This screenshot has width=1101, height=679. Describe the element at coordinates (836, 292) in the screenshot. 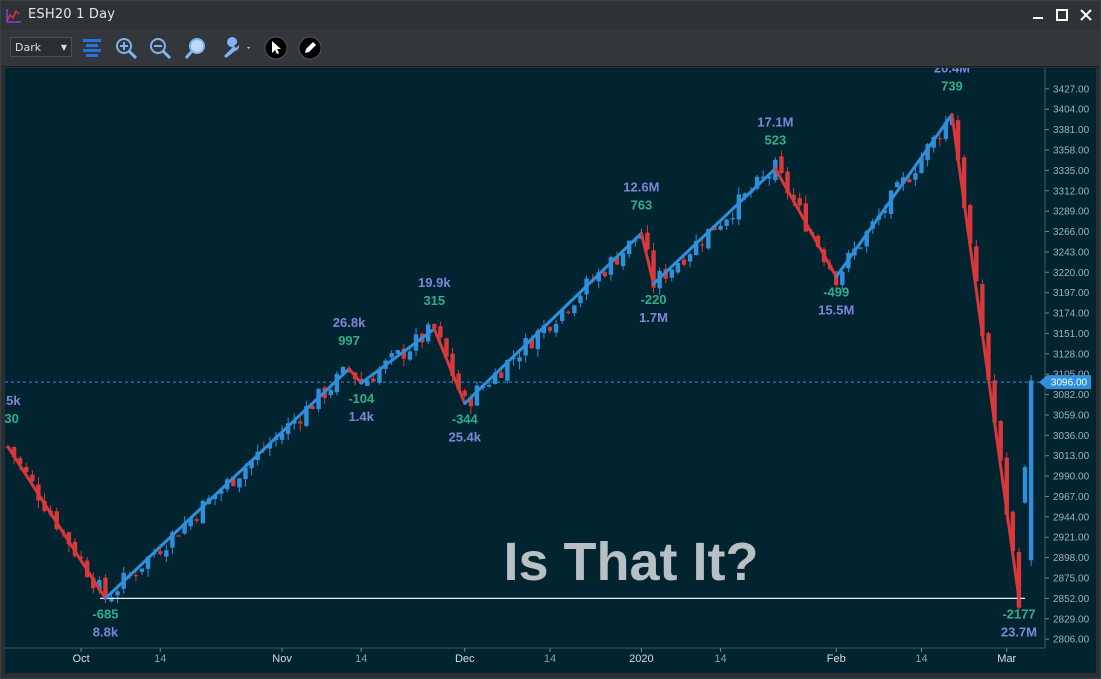

I see `swing-change: -499` at that location.